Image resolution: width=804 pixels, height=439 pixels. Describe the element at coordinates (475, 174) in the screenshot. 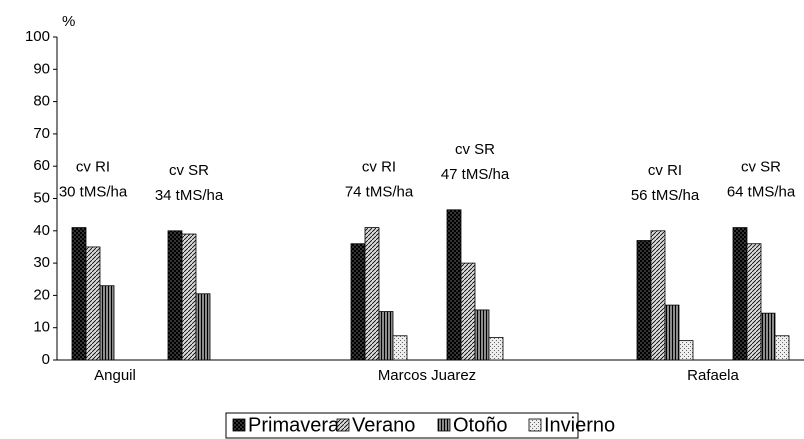

I see `category-note: 47 tMS/ha` at that location.